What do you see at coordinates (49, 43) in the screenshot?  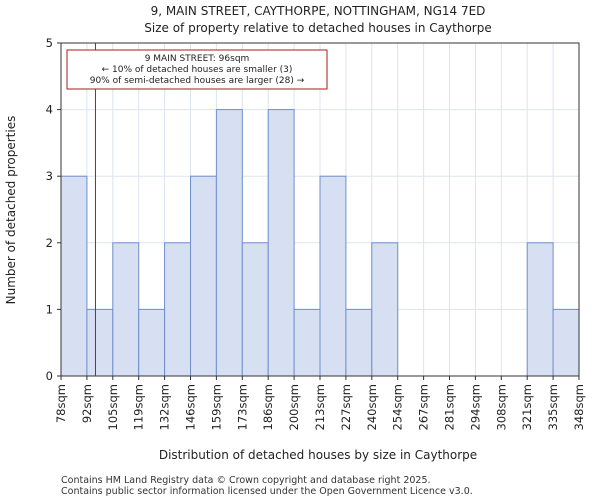 I see `y-tick-label: 5` at bounding box center [49, 43].